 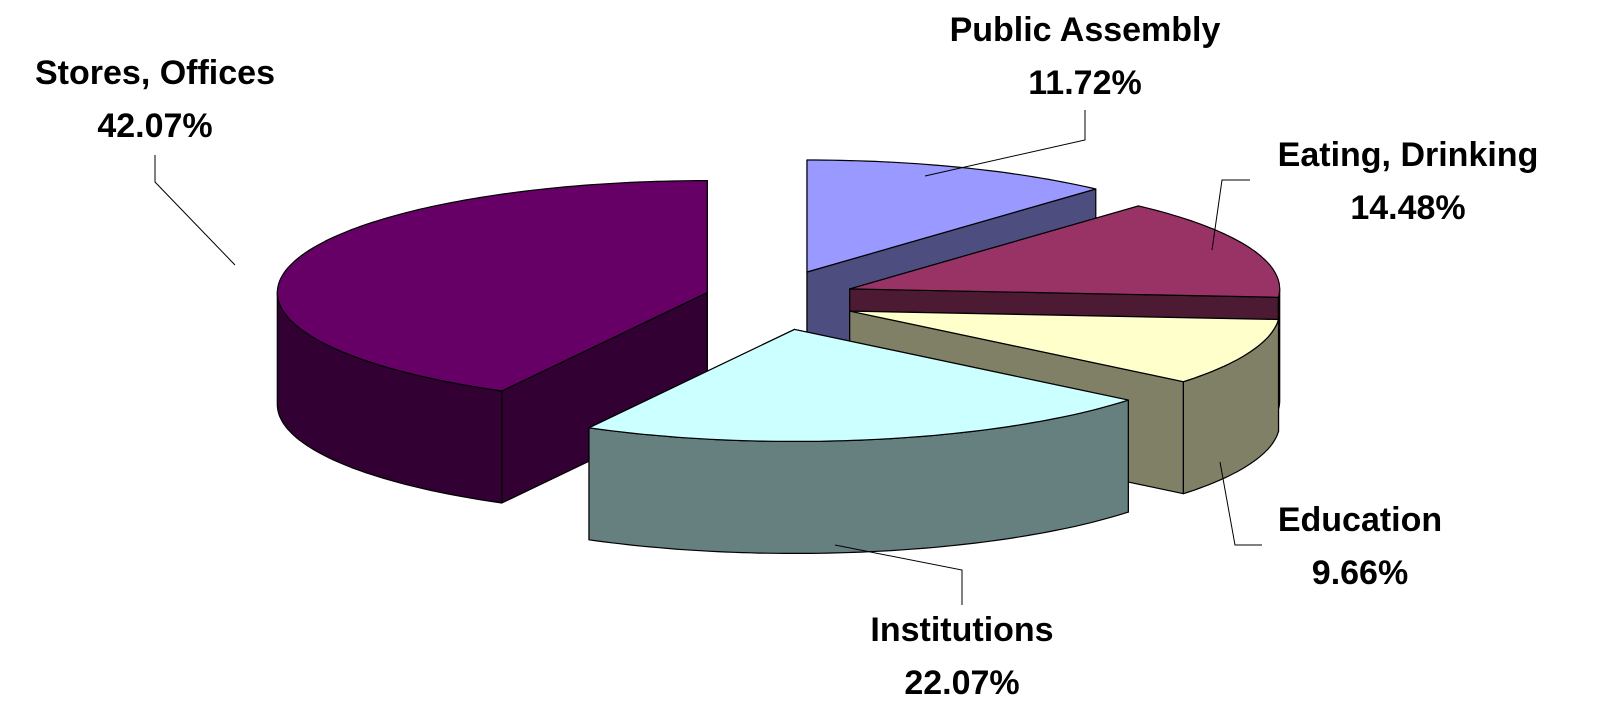 What do you see at coordinates (154, 126) in the screenshot?
I see `value-label: 42.07%` at bounding box center [154, 126].